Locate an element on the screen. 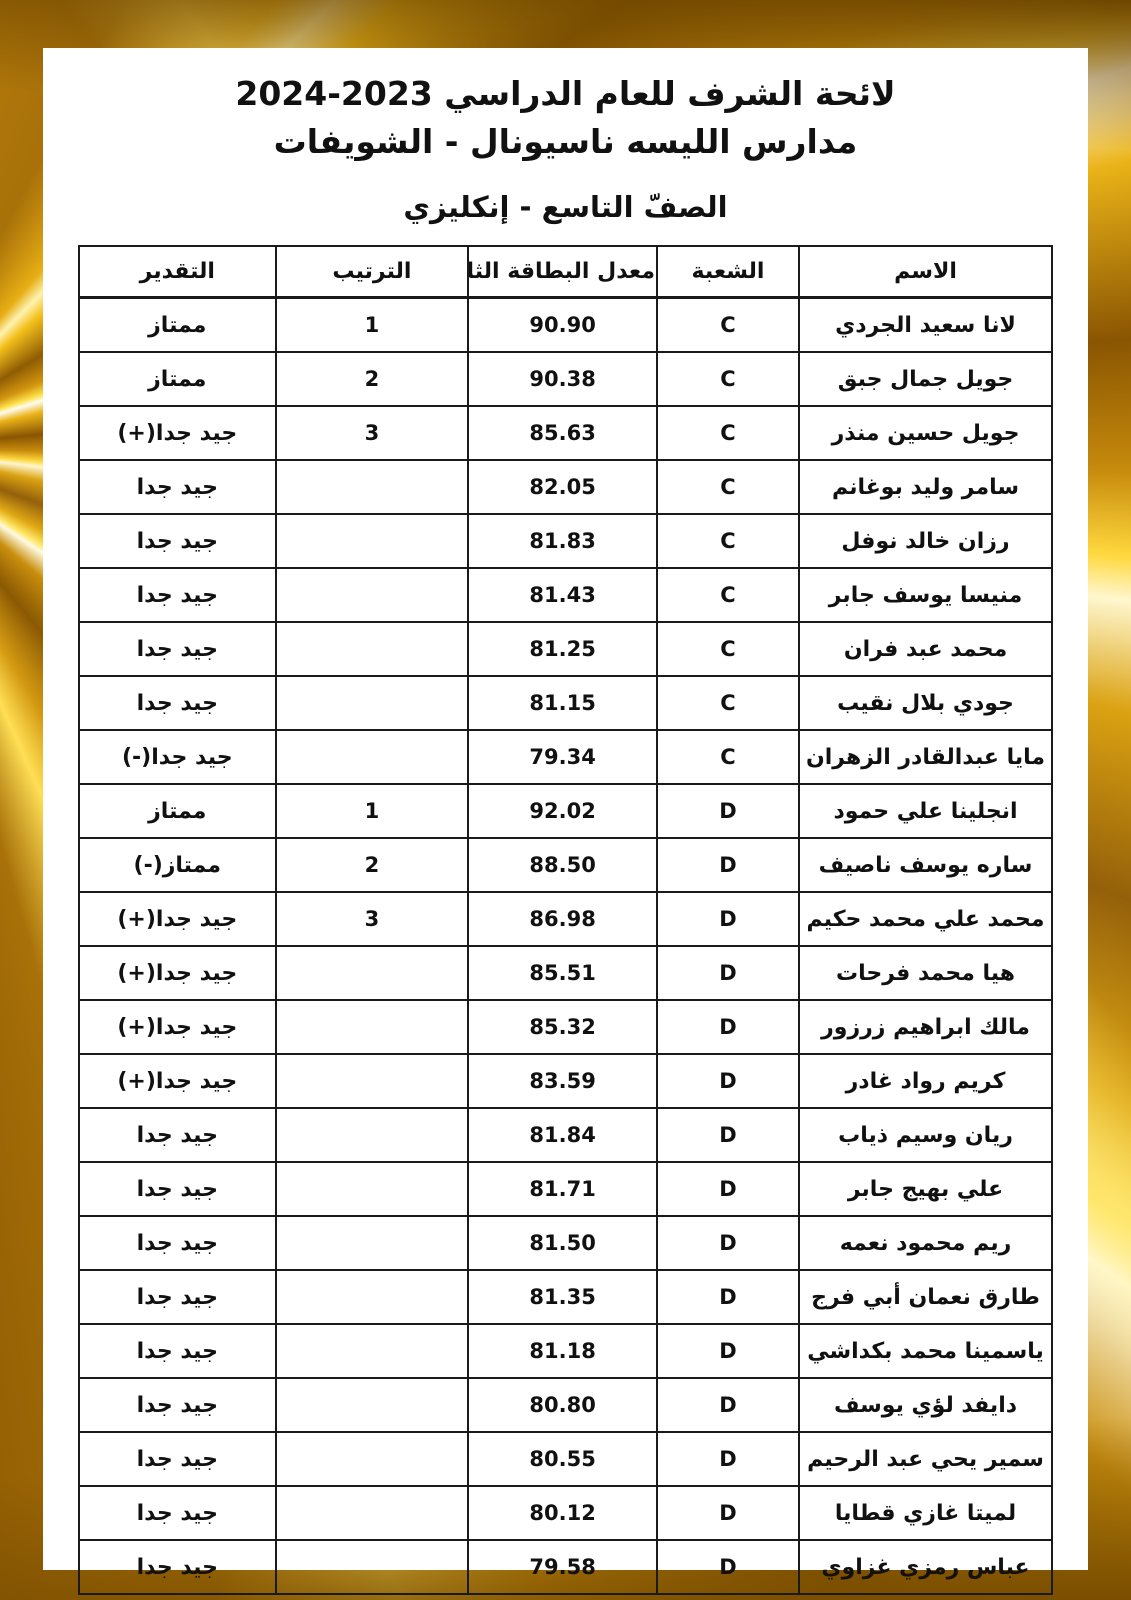  cell-average: 80.55 is located at coordinates (562, 1459).